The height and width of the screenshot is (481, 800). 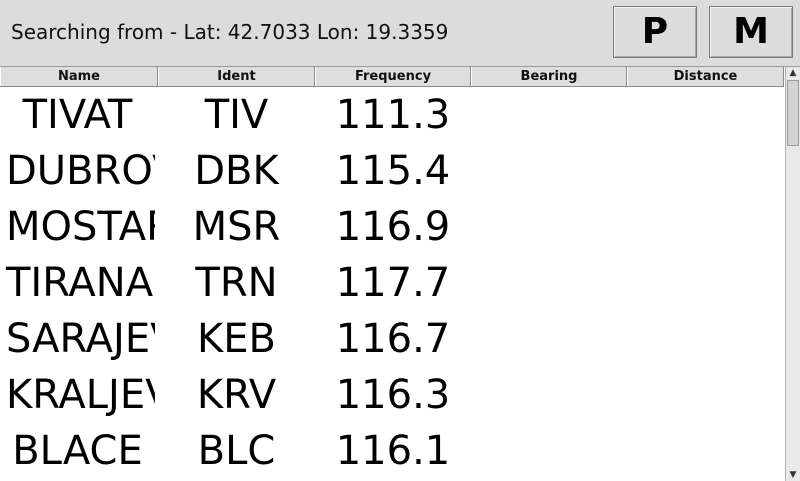 What do you see at coordinates (77, 115) in the screenshot?
I see `cell-name: TIVAT` at bounding box center [77, 115].